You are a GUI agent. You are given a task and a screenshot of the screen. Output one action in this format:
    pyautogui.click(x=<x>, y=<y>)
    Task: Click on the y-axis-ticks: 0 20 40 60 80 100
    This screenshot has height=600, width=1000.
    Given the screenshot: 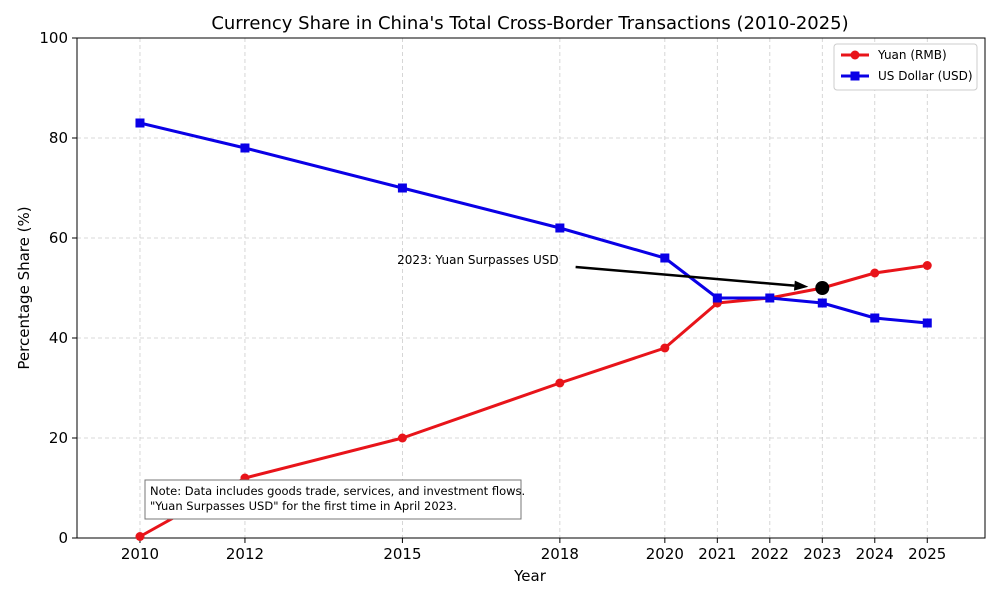 What is the action you would take?
    pyautogui.click(x=58, y=288)
    